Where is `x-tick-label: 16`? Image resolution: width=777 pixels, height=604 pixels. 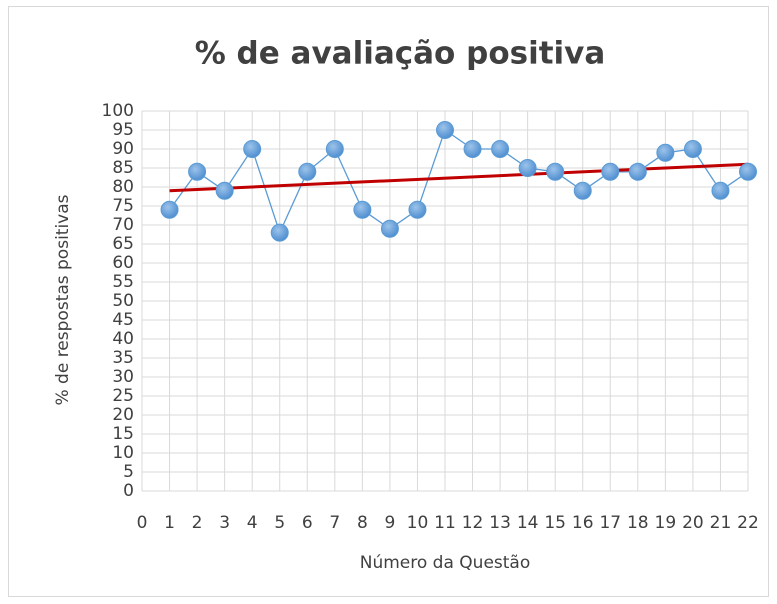
x-tick-label: 16 is located at coordinates (583, 523).